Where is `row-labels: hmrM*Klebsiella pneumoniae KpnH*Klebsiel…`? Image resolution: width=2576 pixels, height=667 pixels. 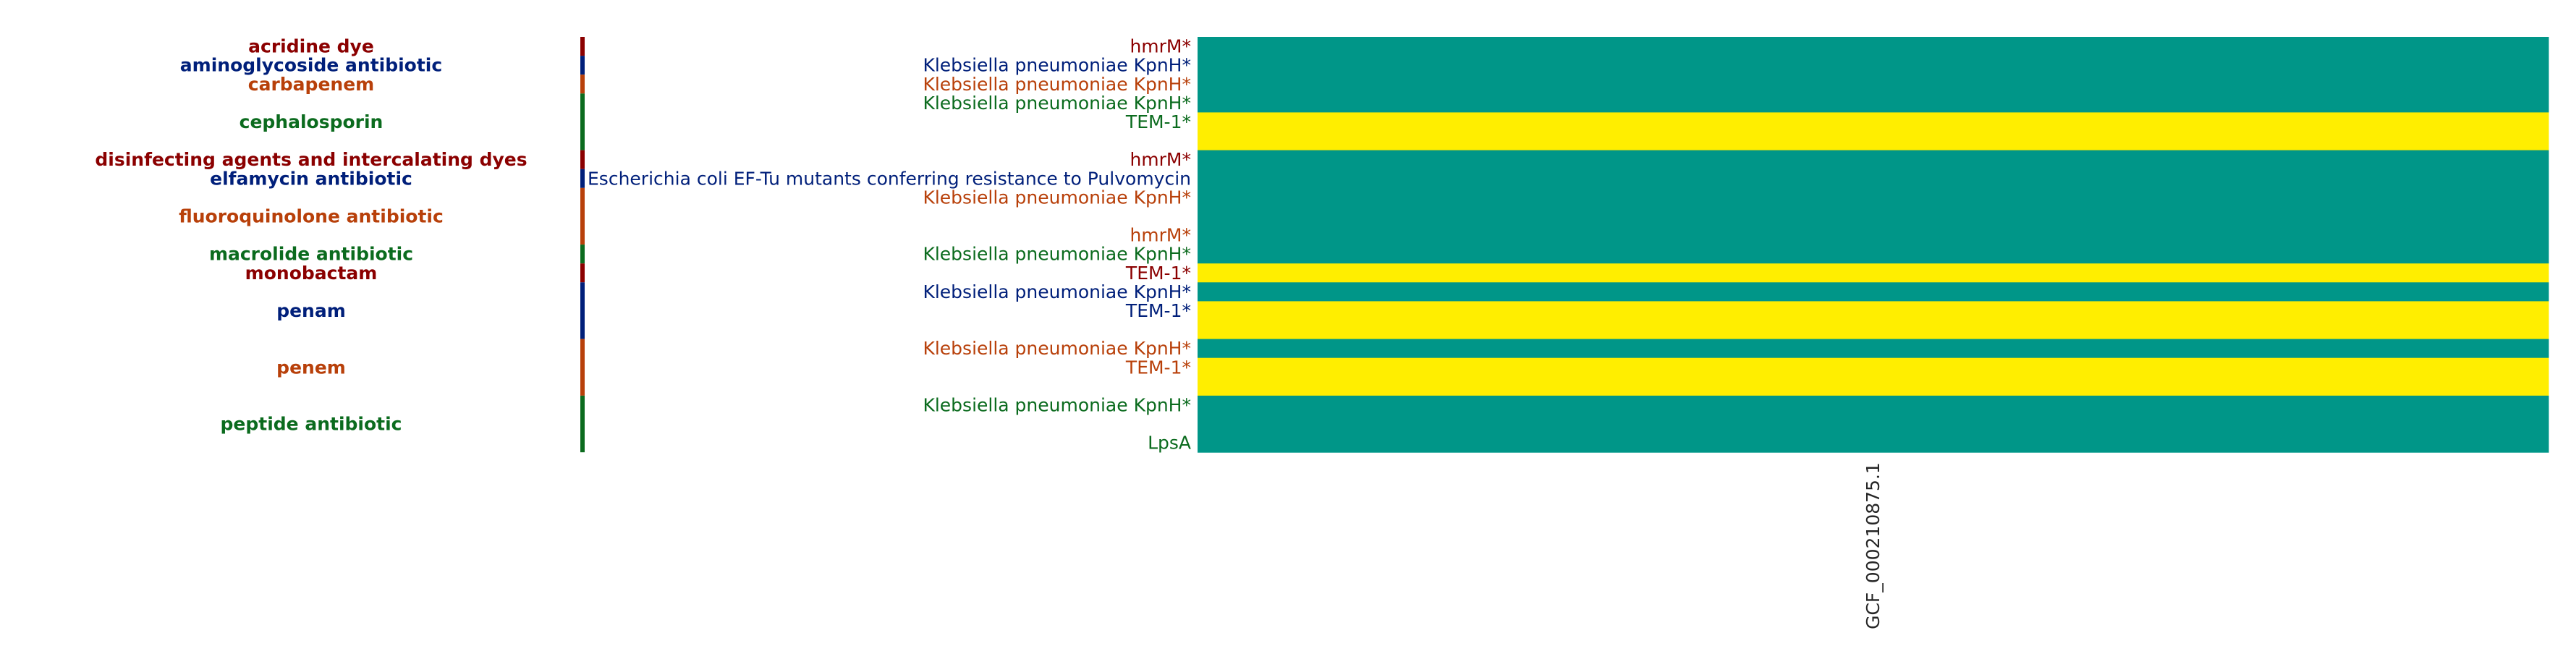
row-labels: hmrM*Klebsiella pneumoniae KpnH*Klebsiel… is located at coordinates (889, 245).